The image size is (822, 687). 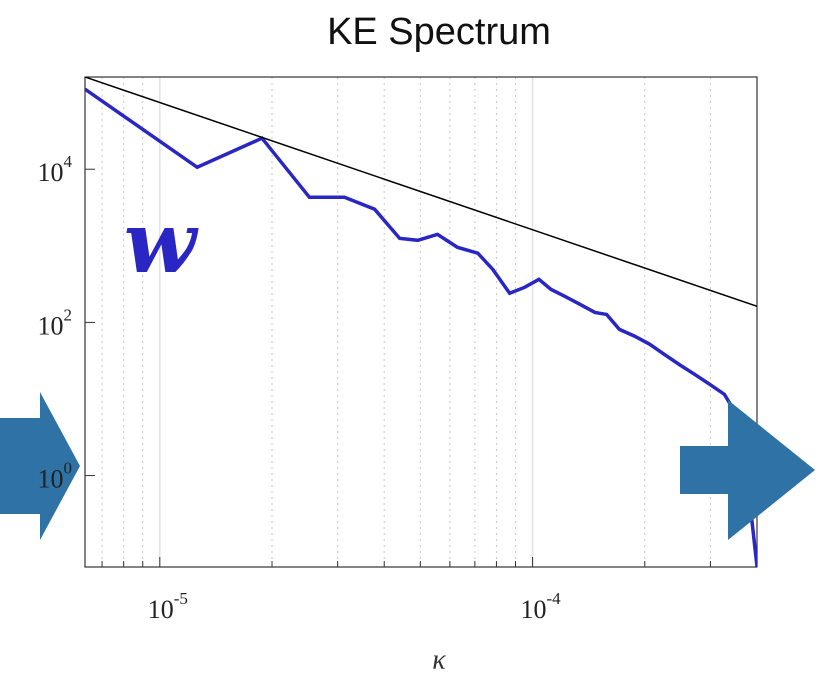 I want to click on tick-exponent: 2, so click(x=68, y=314).